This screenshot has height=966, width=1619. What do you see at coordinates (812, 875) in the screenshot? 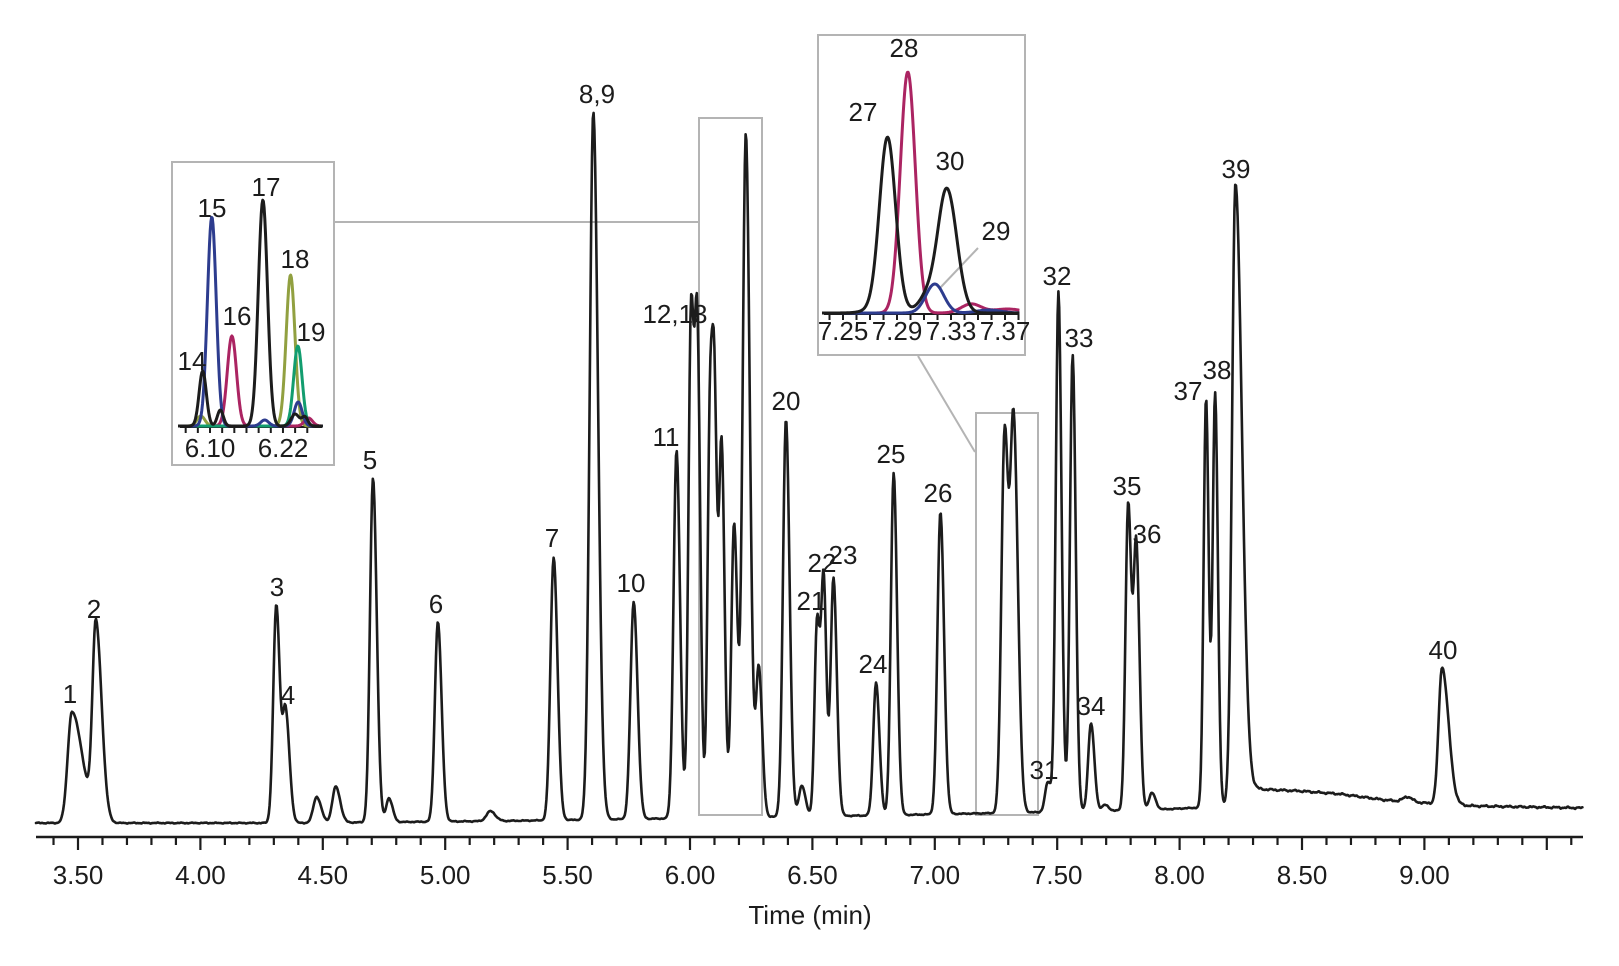
I see `x-axis-tick-label: 6.50` at bounding box center [812, 875].